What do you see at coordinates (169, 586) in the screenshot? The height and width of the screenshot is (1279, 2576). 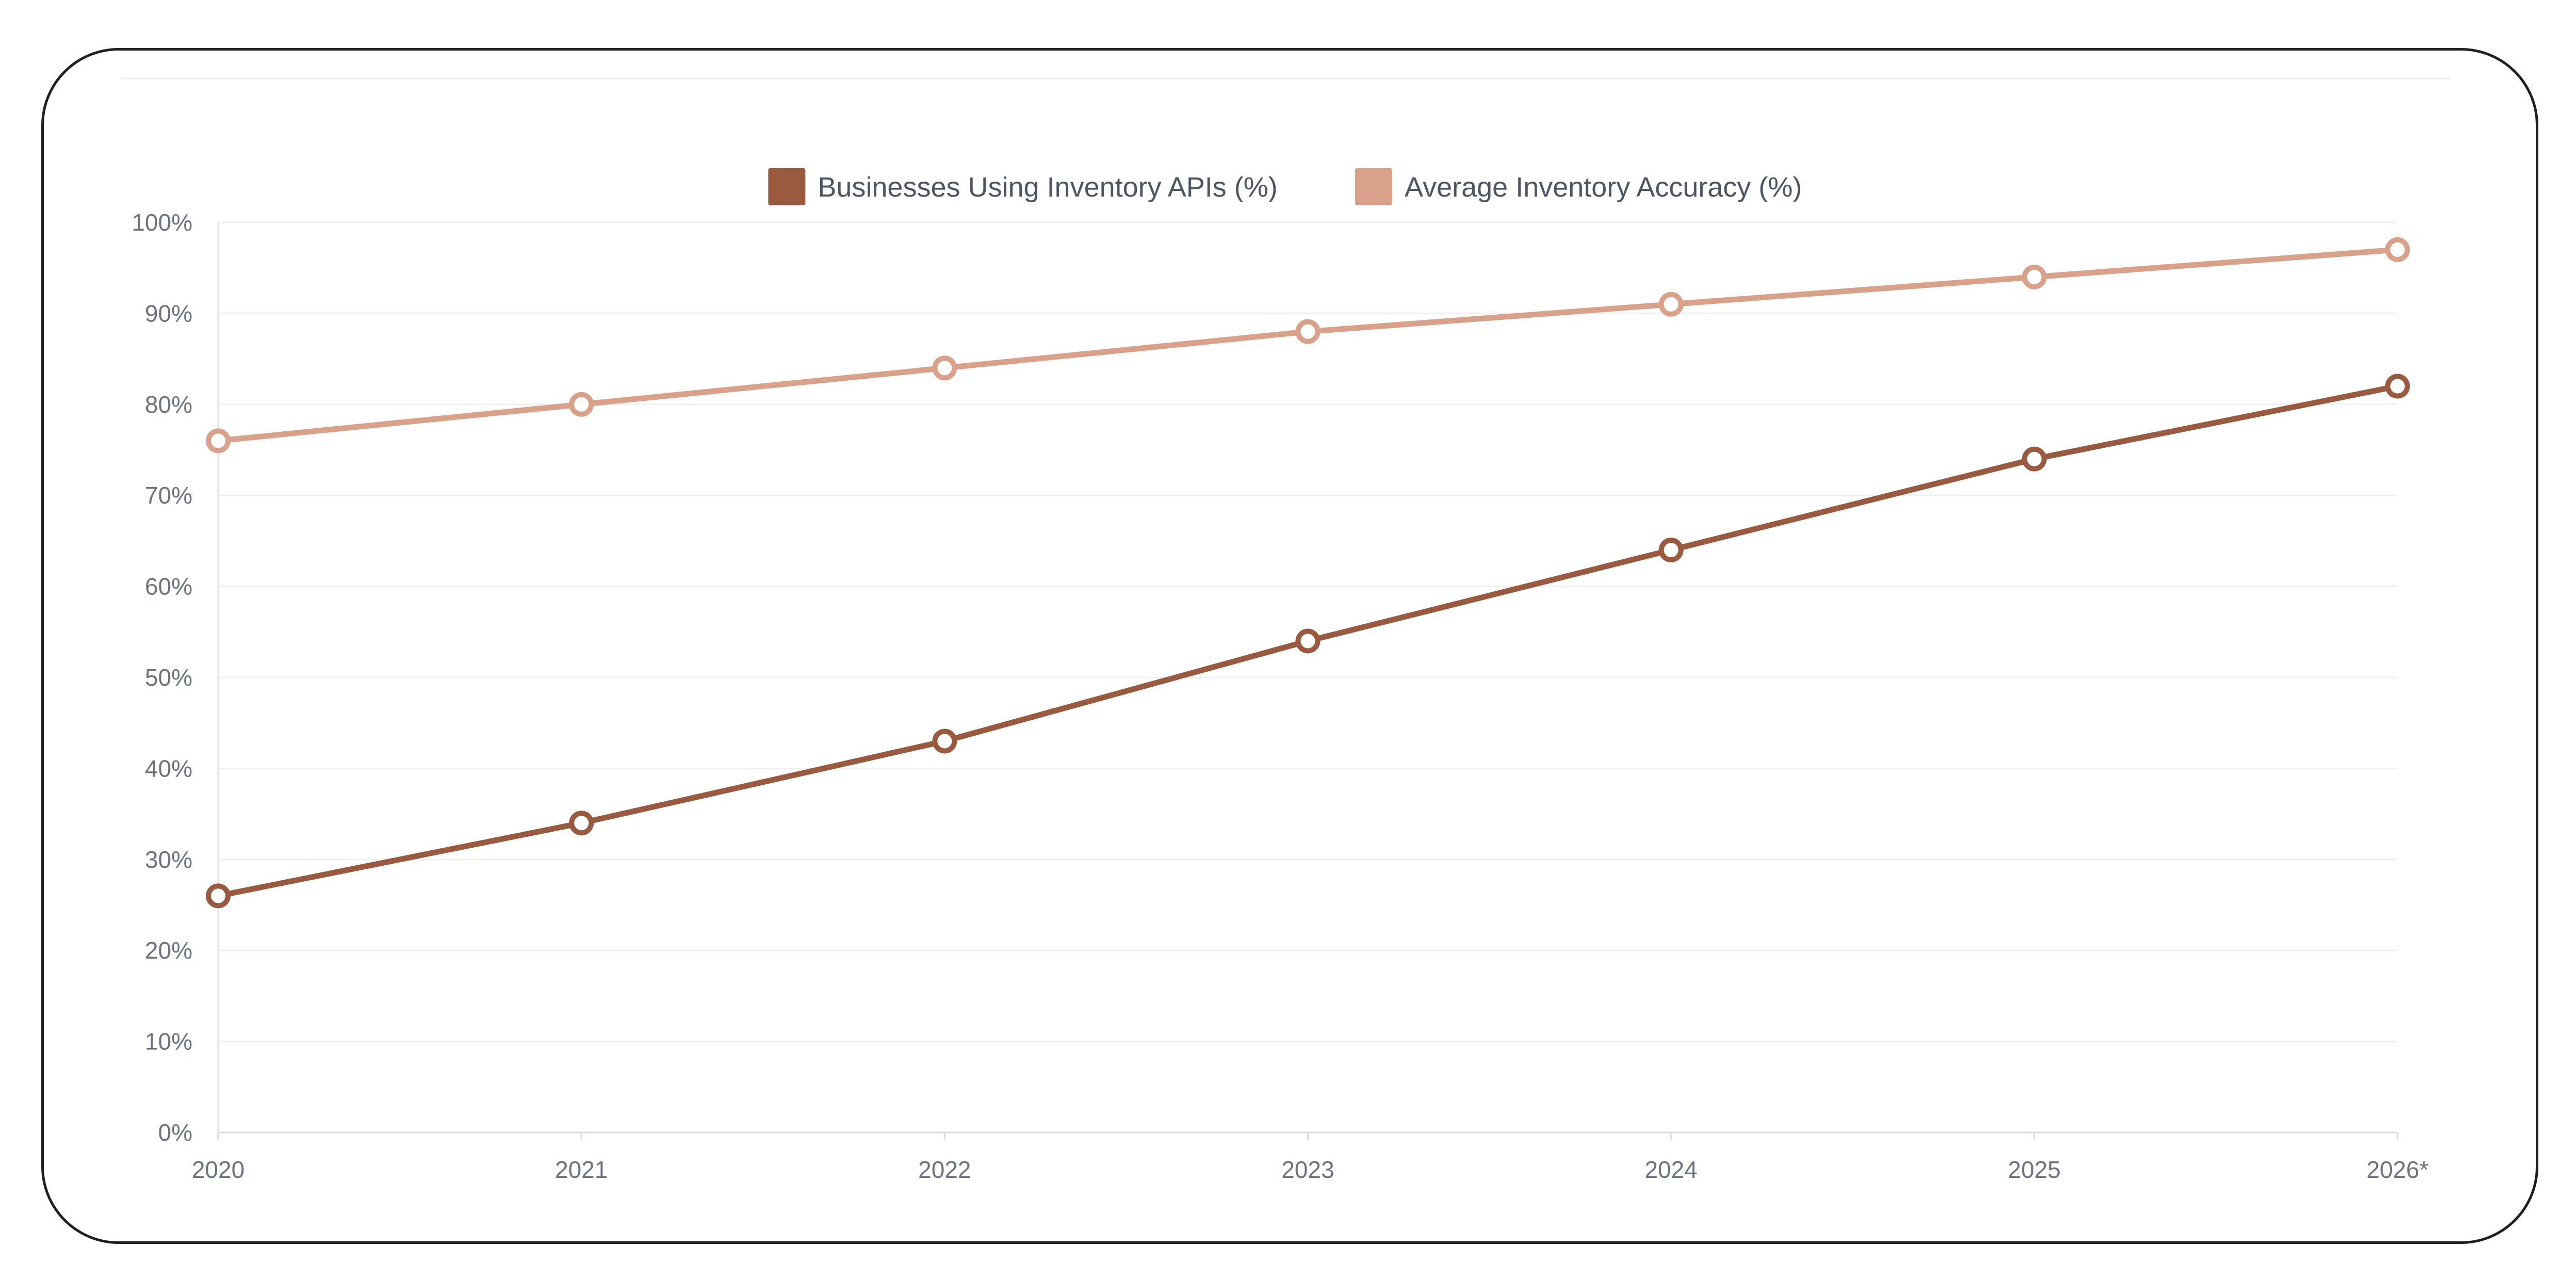 I see `y-tick-label: 60%` at bounding box center [169, 586].